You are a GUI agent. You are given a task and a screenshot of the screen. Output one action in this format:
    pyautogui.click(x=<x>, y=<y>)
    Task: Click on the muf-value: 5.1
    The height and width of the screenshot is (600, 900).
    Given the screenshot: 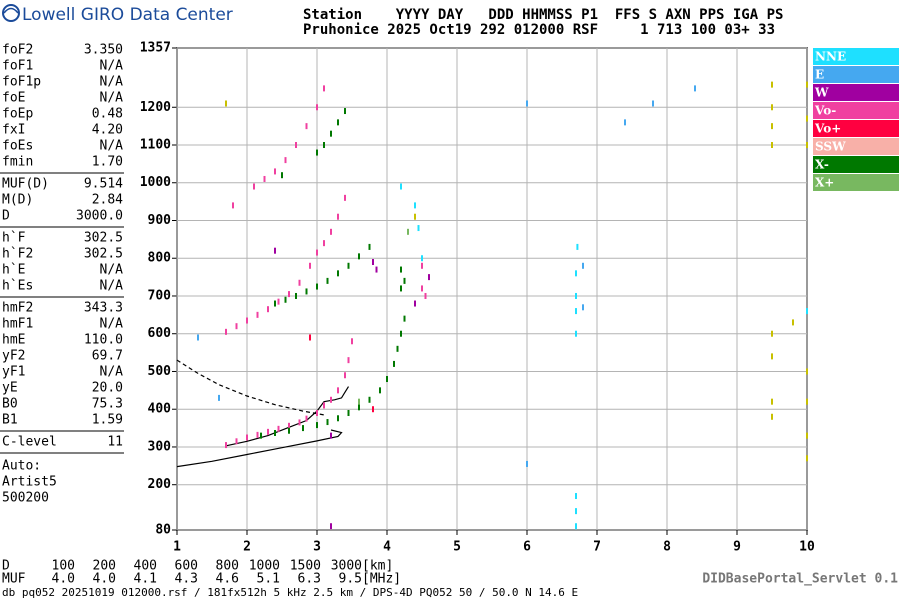 What is the action you would take?
    pyautogui.click(x=268, y=579)
    